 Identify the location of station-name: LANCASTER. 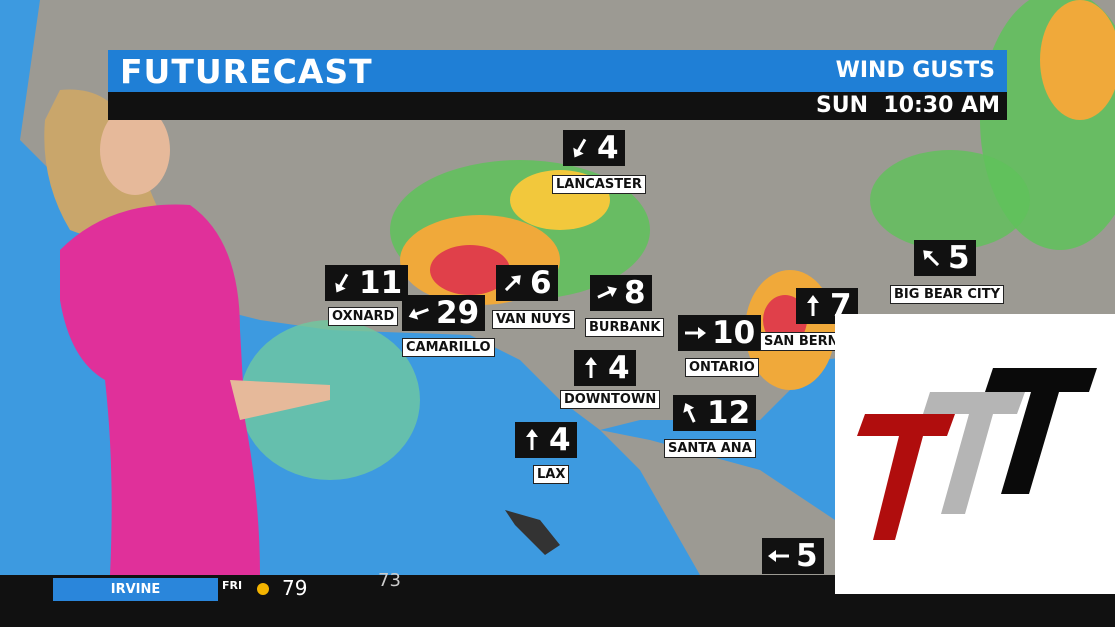
(599, 184).